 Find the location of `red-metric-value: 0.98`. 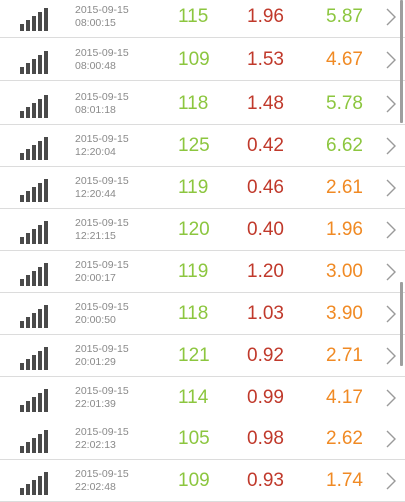

red-metric-value: 0.98 is located at coordinates (265, 438).